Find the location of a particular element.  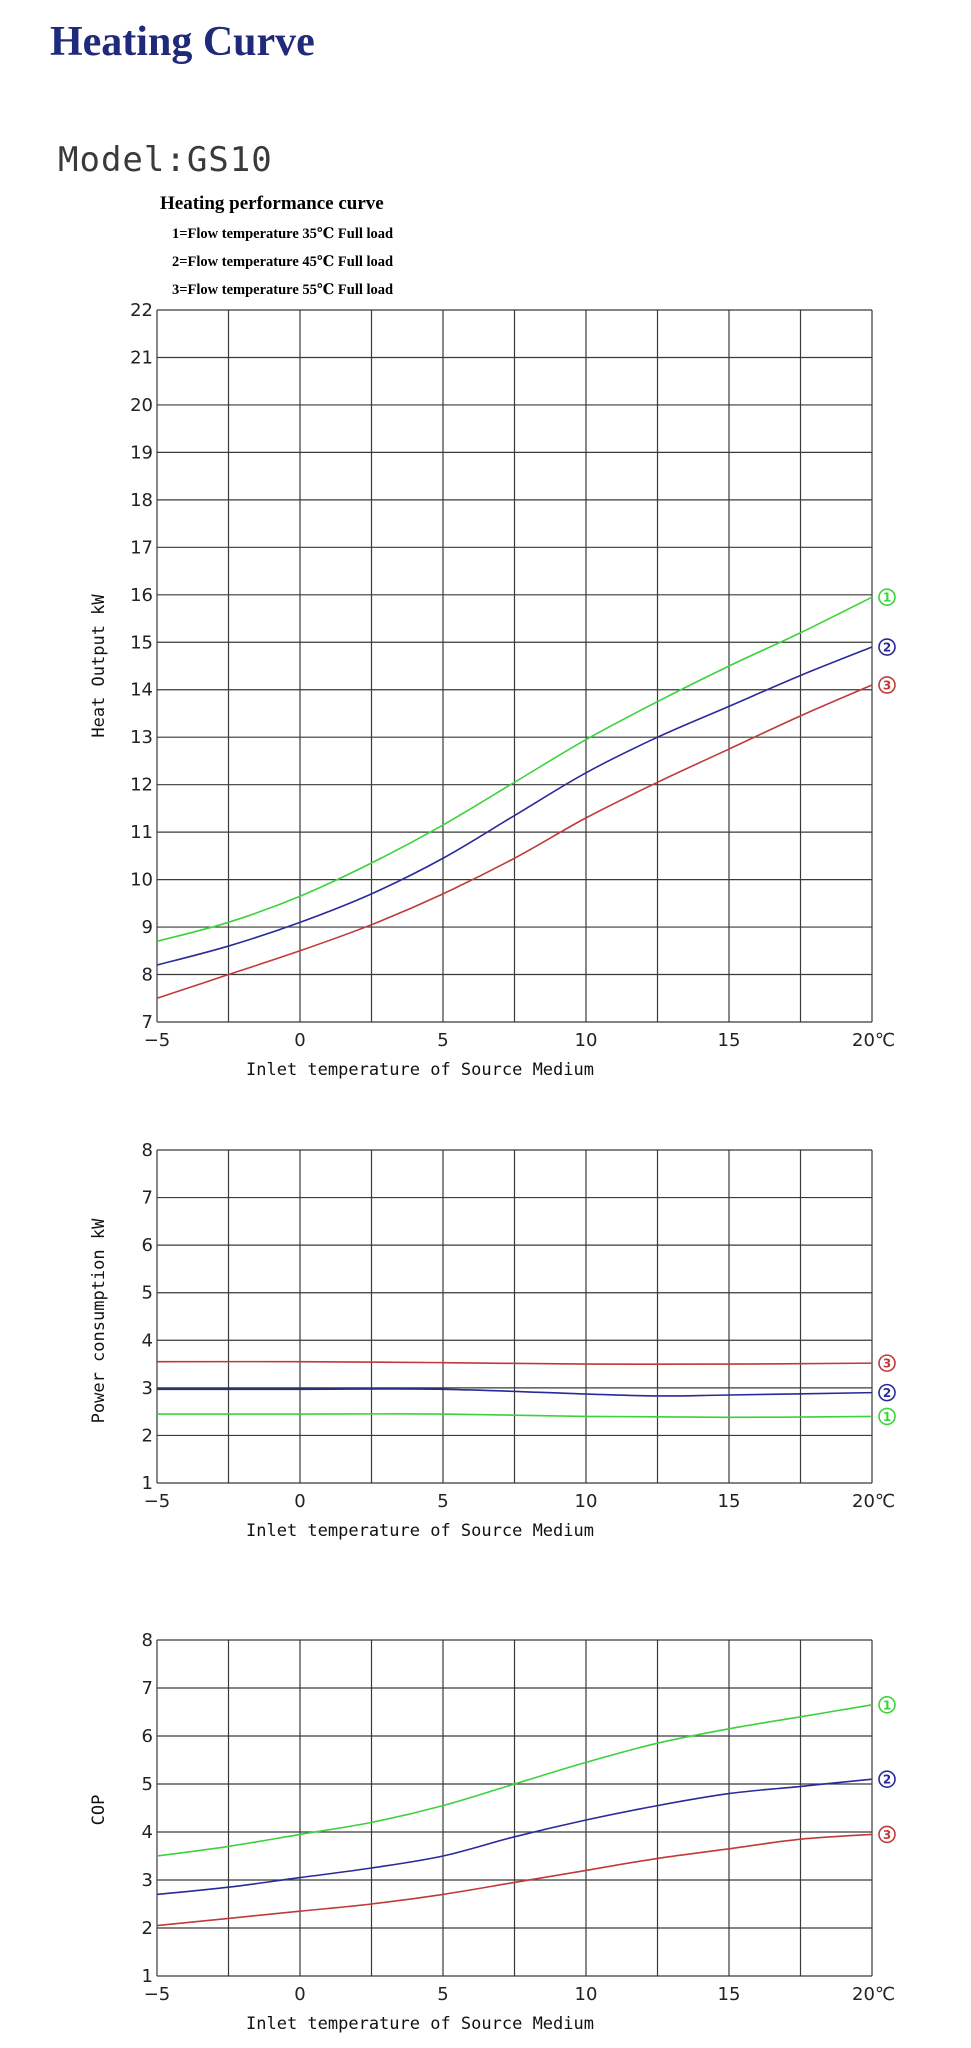

y-axis-title: Power consumption kW is located at coordinates (99, 1320).